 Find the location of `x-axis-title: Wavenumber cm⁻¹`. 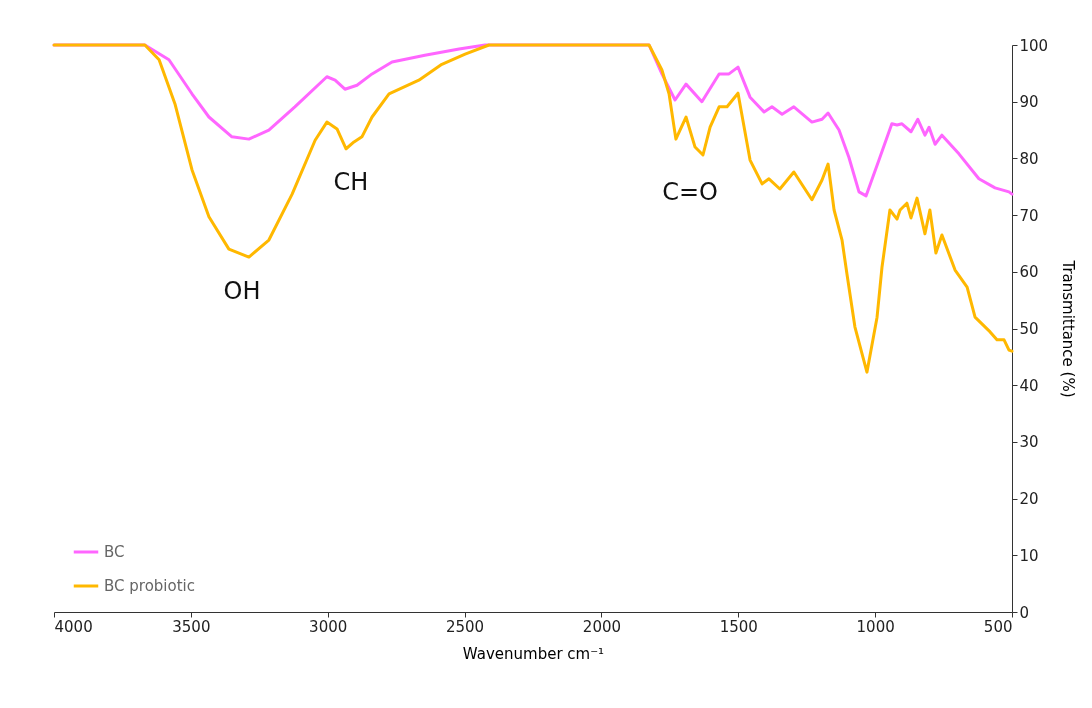

x-axis-title: Wavenumber cm⁻¹ is located at coordinates (533, 653).